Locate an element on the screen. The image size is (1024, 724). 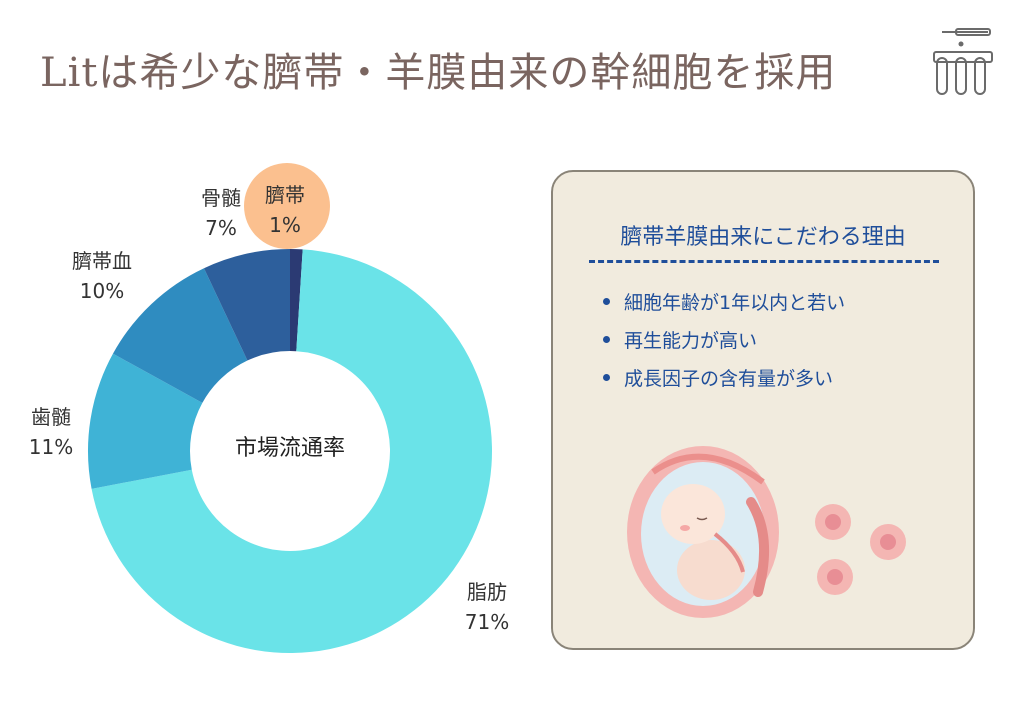
label-bone-marrow-name: 骨髄 is located at coordinates (221, 198).